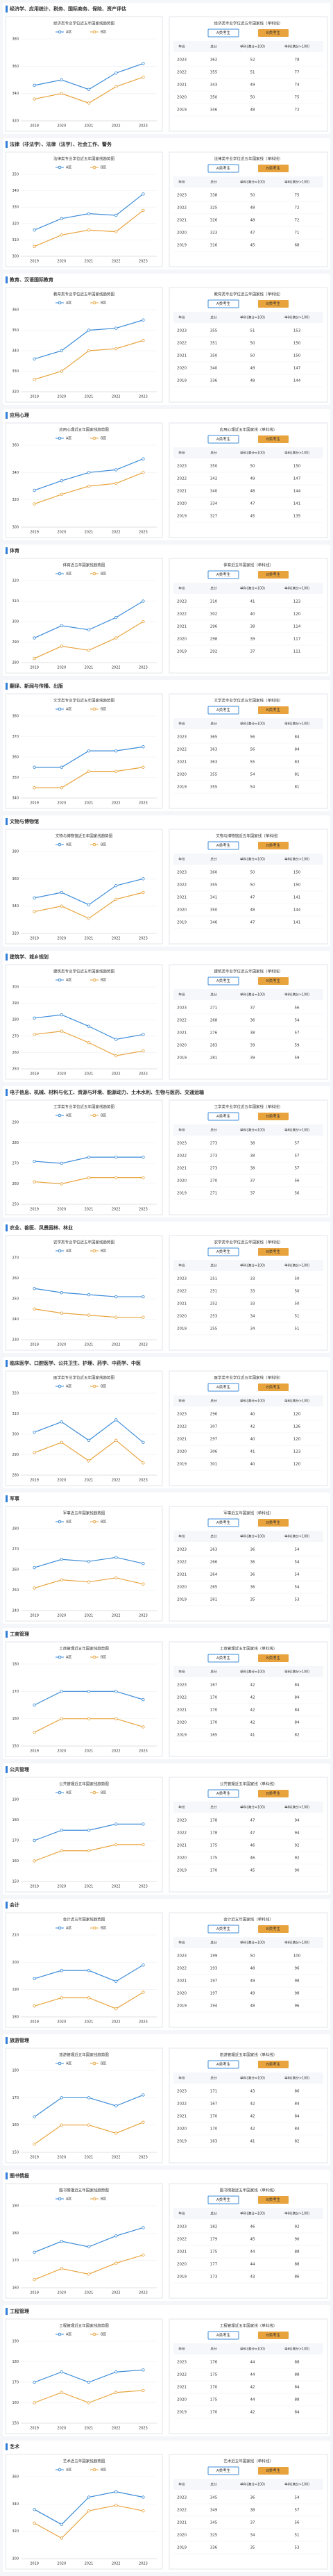  I want to click on y-tick-label: 240, so click(15, 1611).